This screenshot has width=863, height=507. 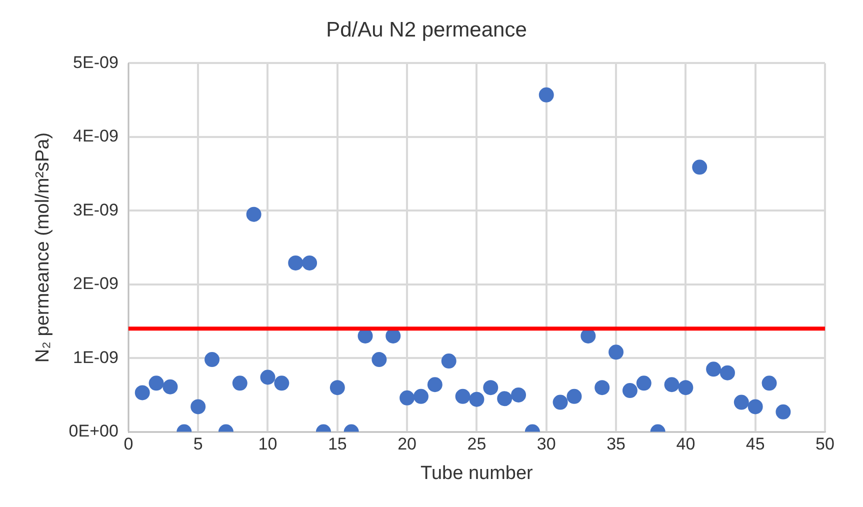 What do you see at coordinates (337, 444) in the screenshot?
I see `x-tick-label: 15` at bounding box center [337, 444].